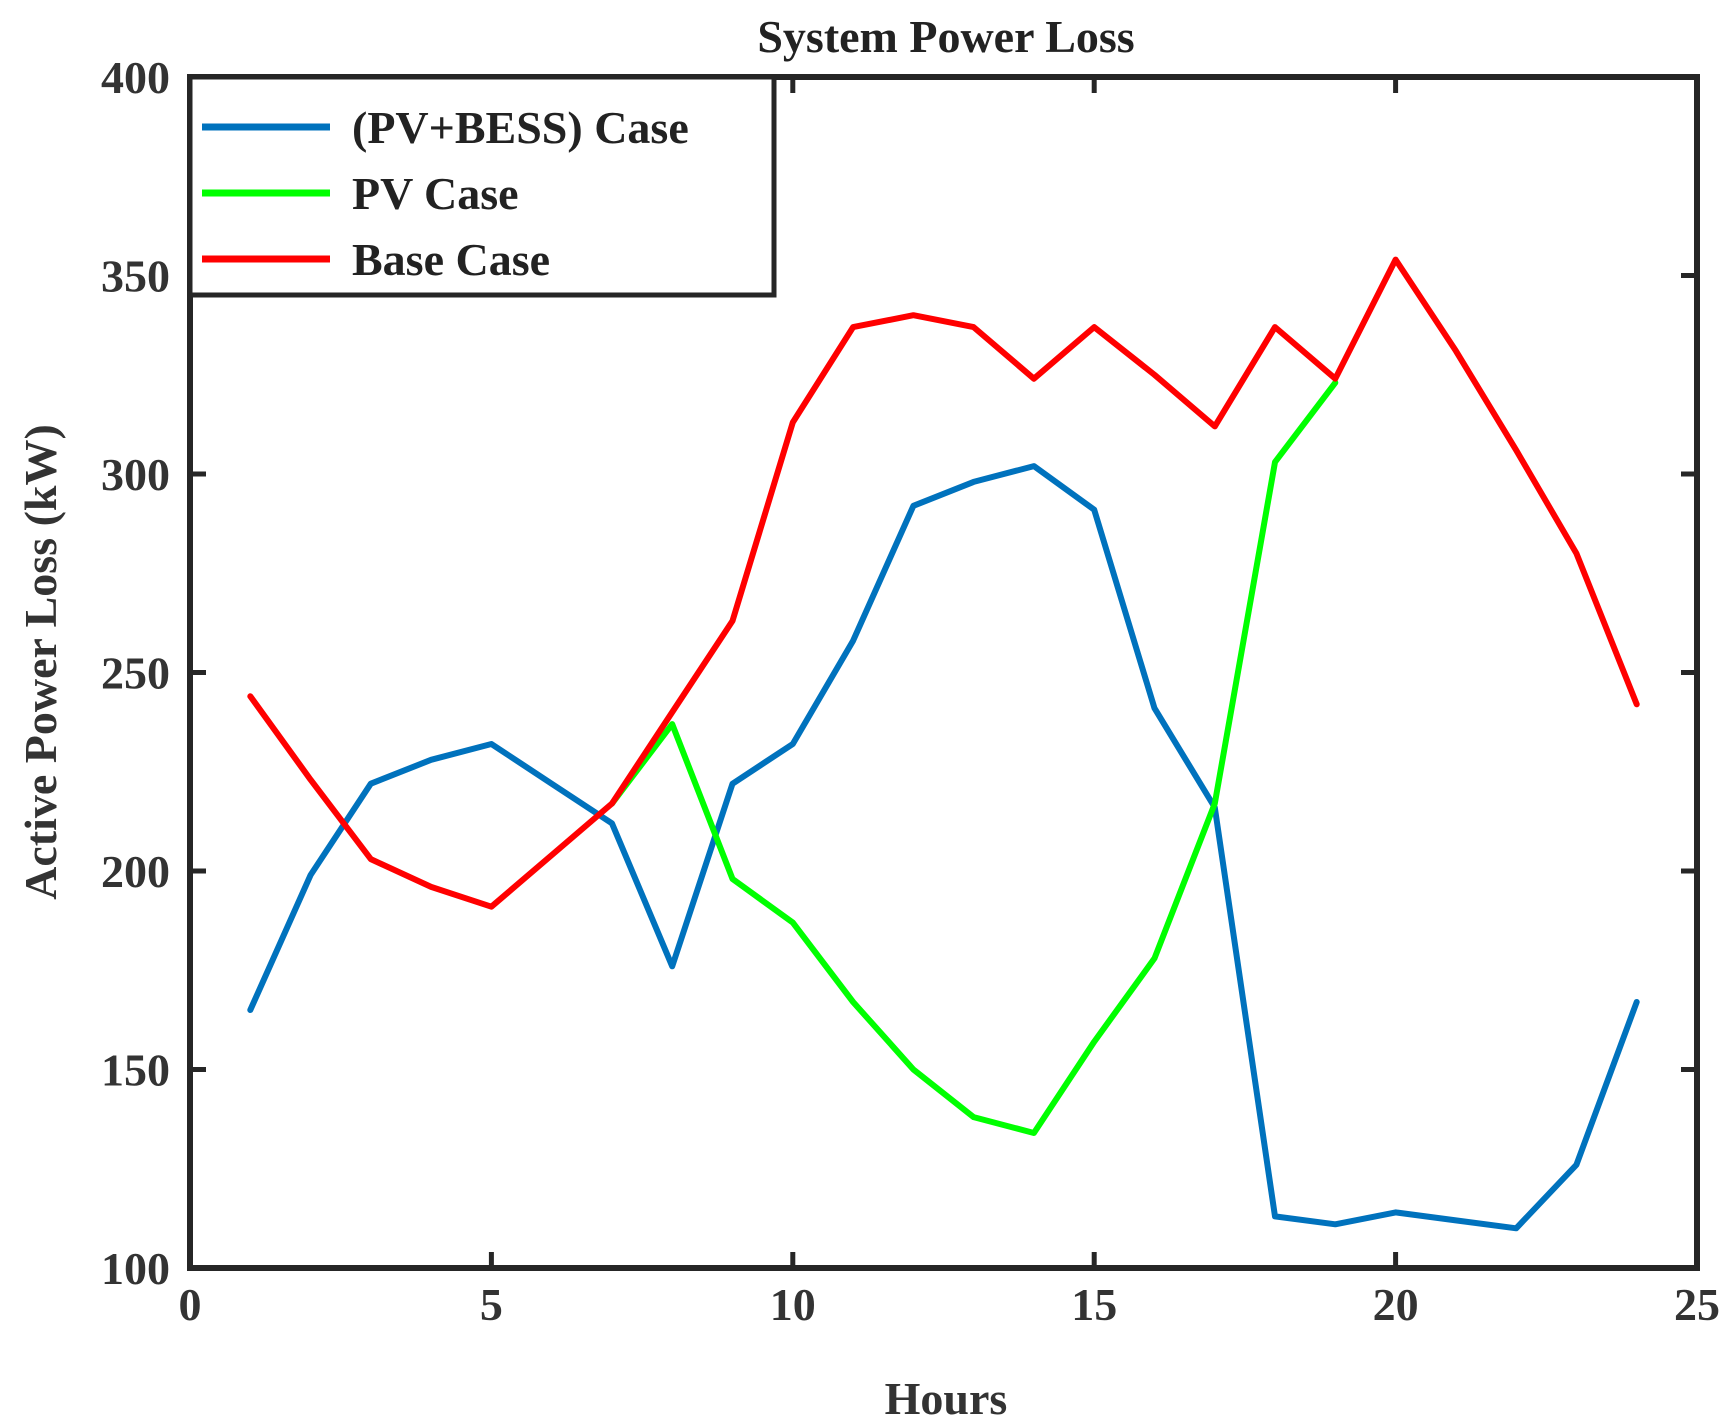 The height and width of the screenshot is (1424, 1735). I want to click on y-tick-label: 300, so click(135, 474).